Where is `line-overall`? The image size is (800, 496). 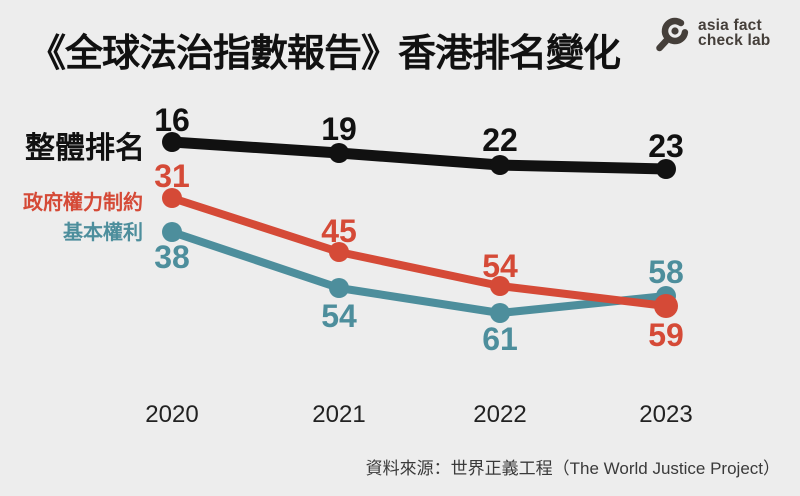
line-overall is located at coordinates (419, 155).